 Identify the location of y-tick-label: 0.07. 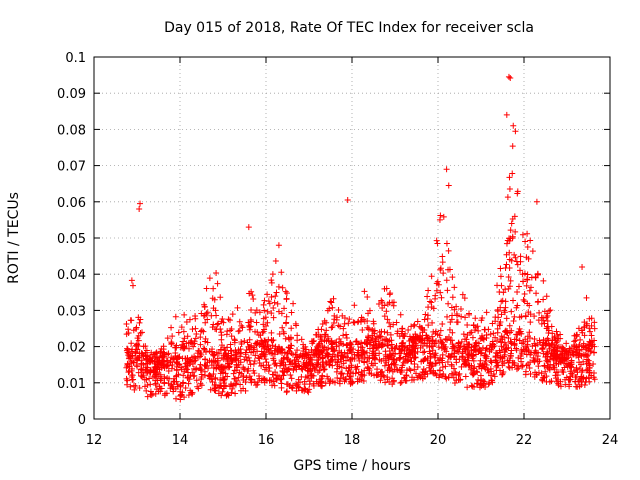
(71, 167).